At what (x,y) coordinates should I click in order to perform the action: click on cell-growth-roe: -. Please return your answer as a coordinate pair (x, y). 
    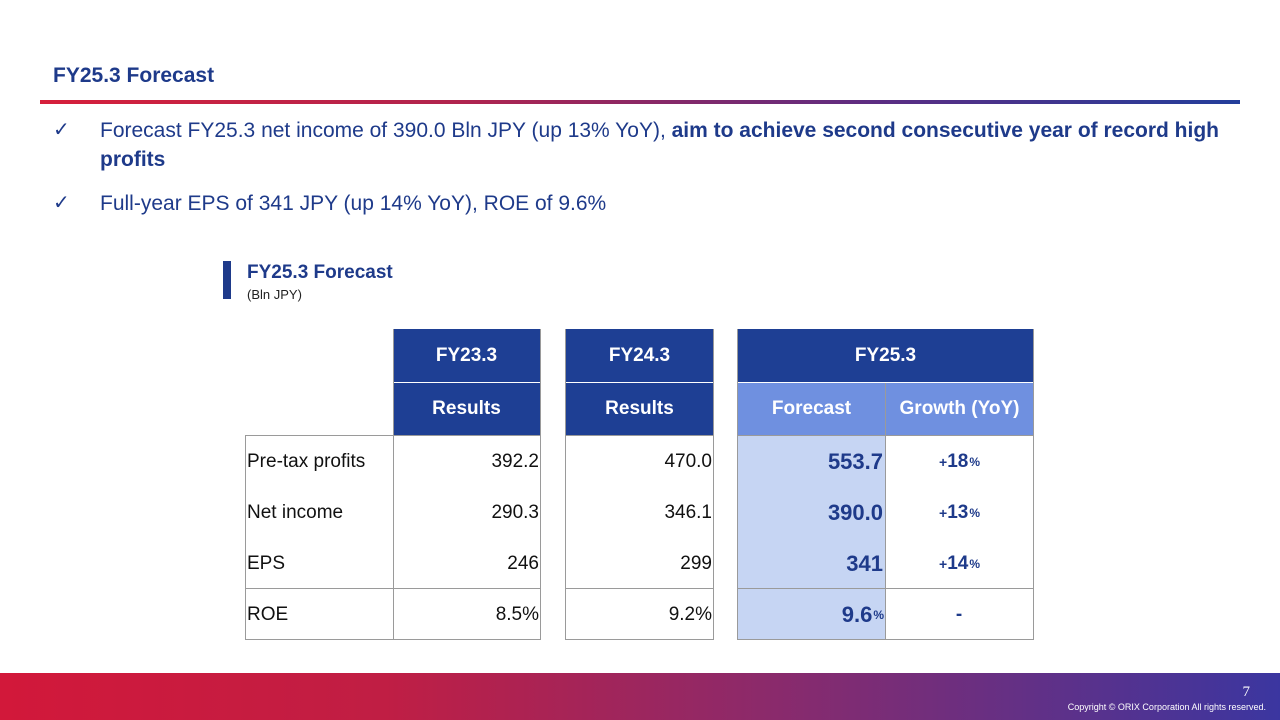
    Looking at the image, I should click on (959, 614).